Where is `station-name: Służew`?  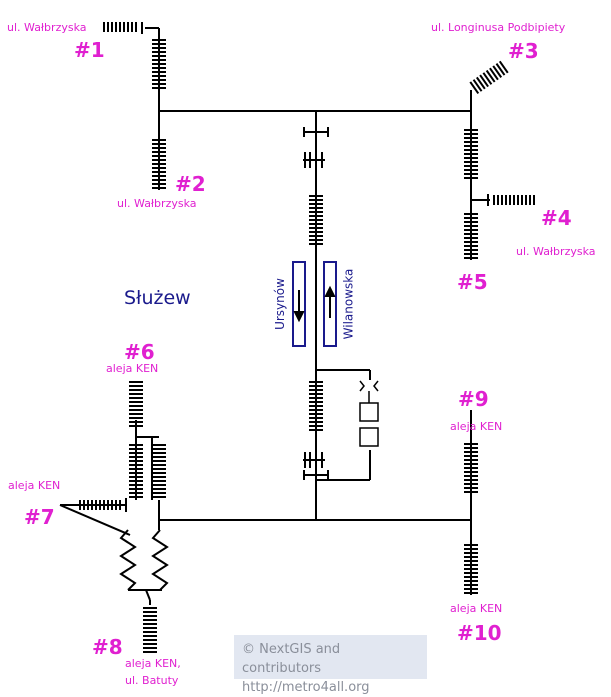 station-name: Służew is located at coordinates (157, 298).